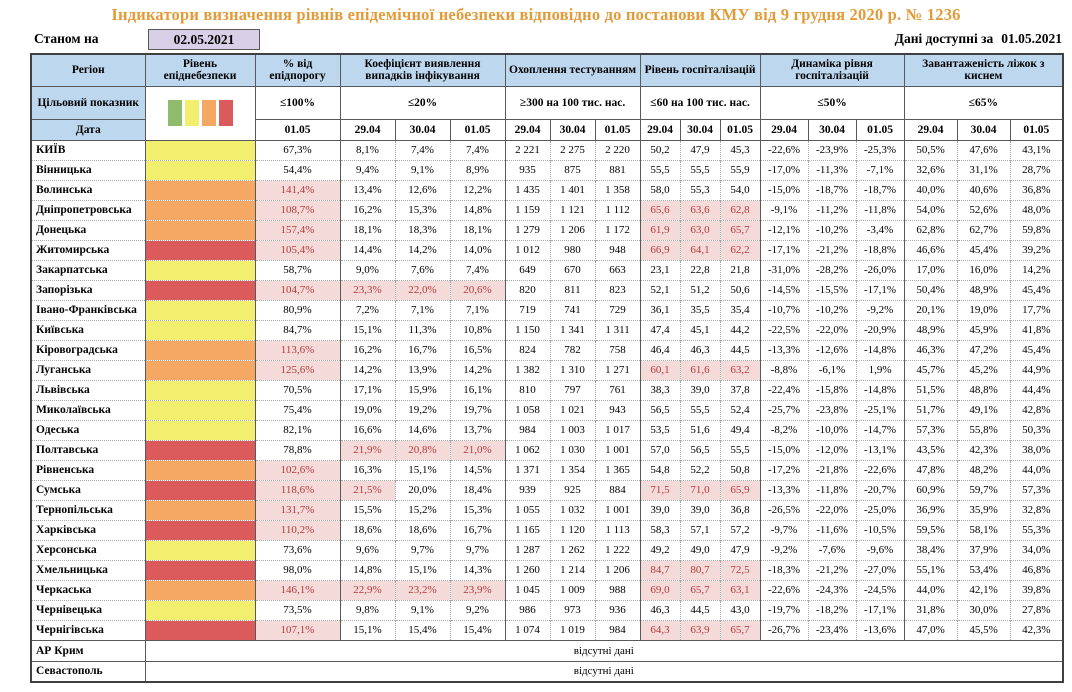 The image size is (1072, 692). Describe the element at coordinates (422, 209) in the screenshot. I see `value-cell: 15,3%` at that location.